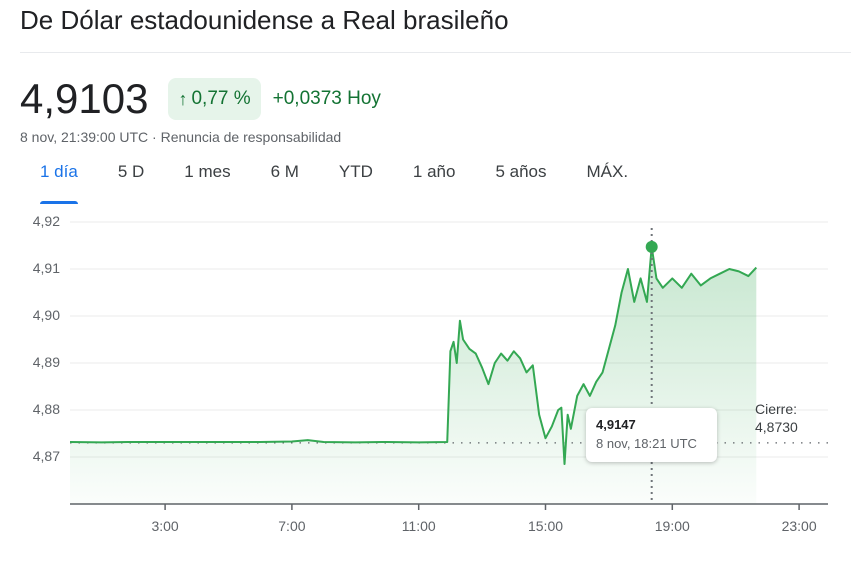 The image size is (851, 561). What do you see at coordinates (46, 268) in the screenshot?
I see `y-tick-label: 4,91` at bounding box center [46, 268].